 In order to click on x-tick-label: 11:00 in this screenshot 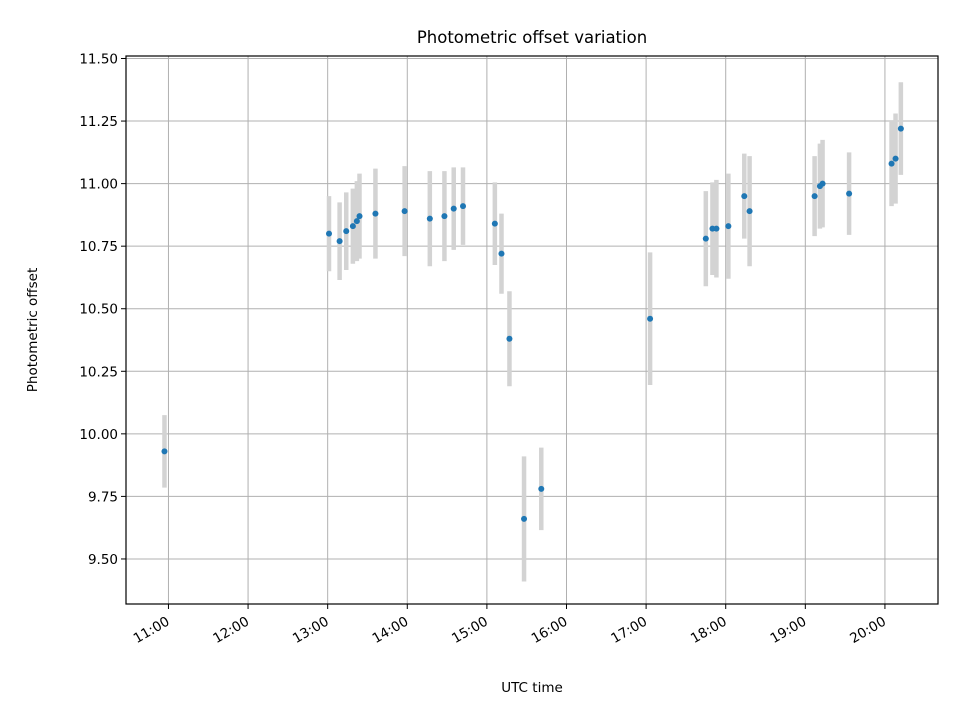, I will do `click(152, 630)`.